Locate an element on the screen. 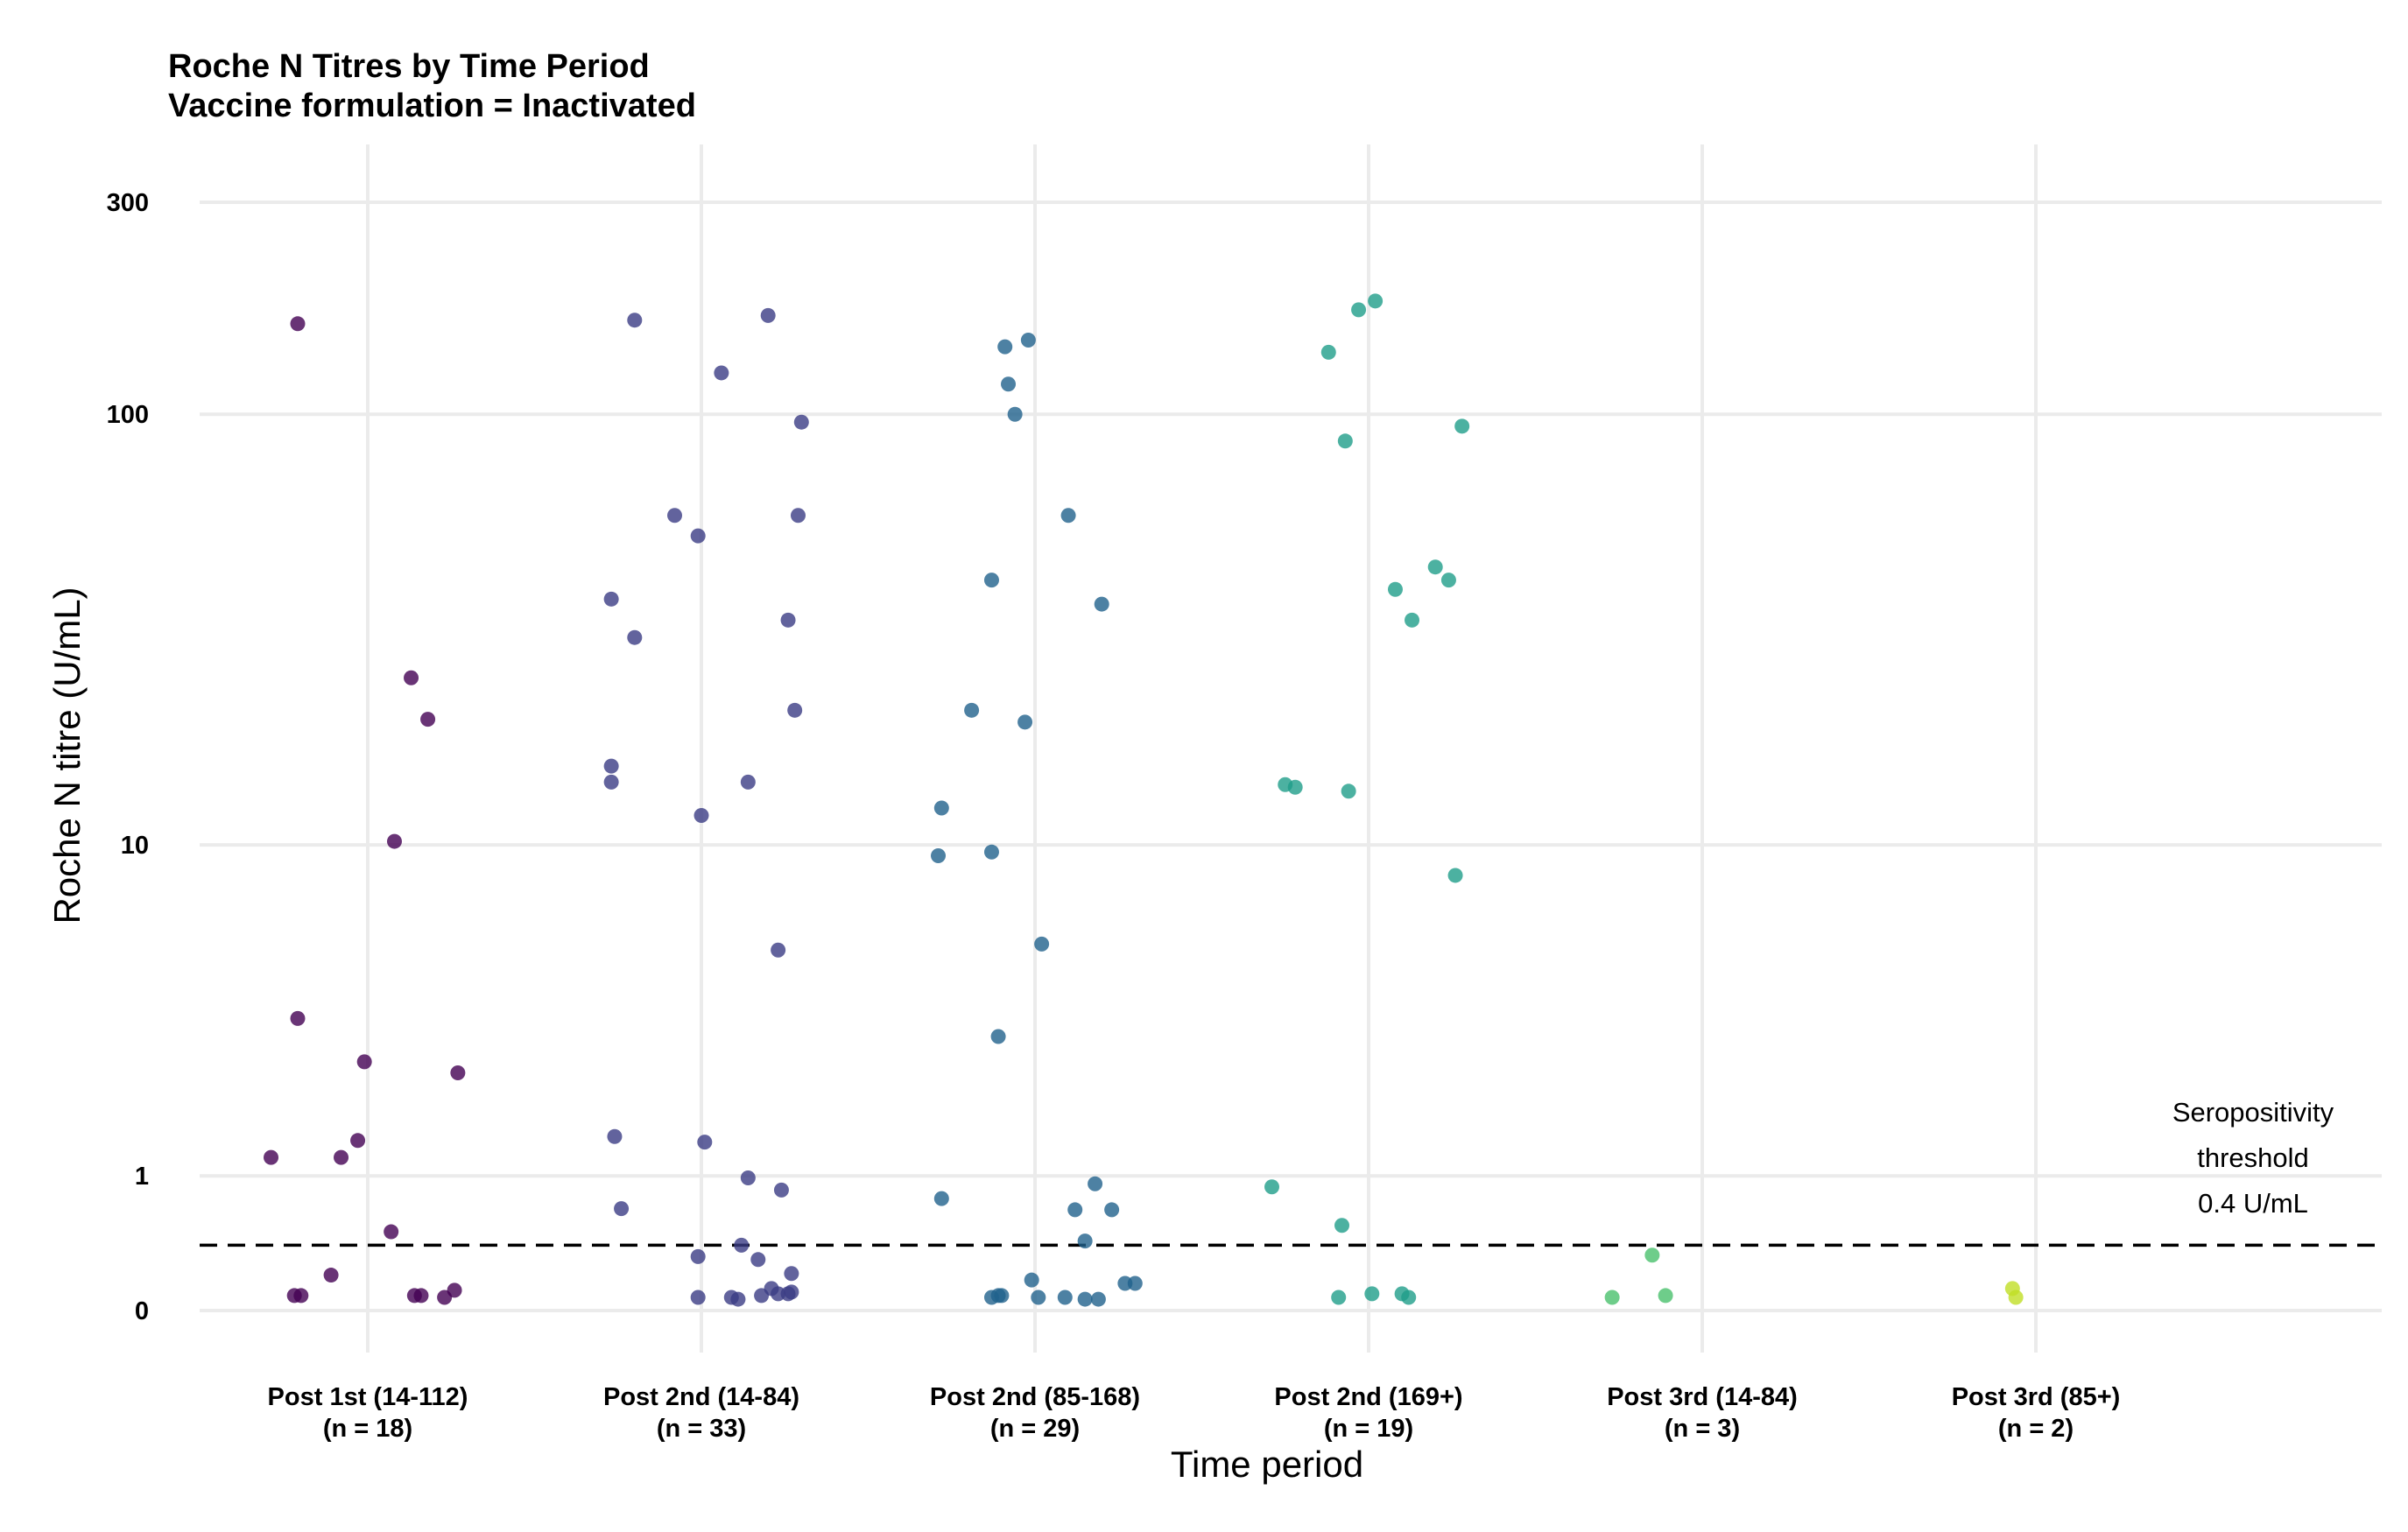 The width and height of the screenshot is (2408, 1532). threshold-label-line2: threshold is located at coordinates (2253, 1158).